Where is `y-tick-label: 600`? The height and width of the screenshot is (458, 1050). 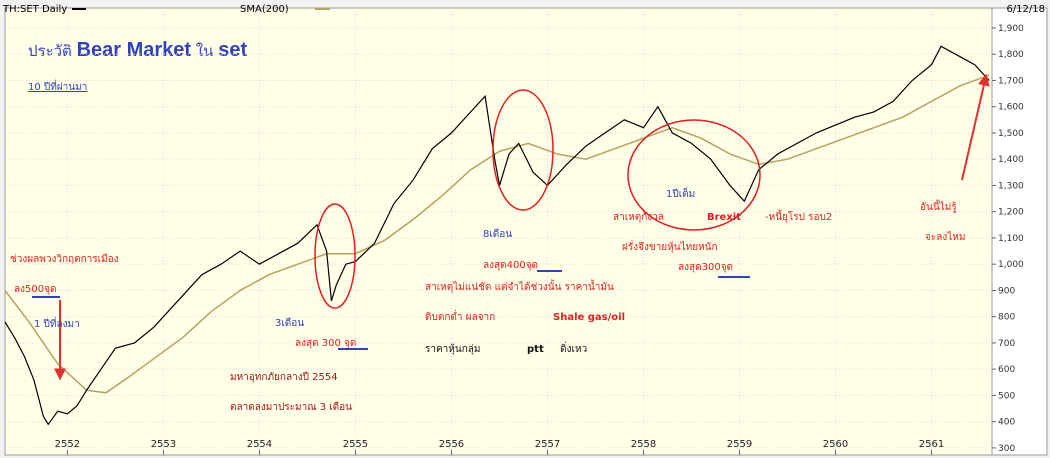
y-tick-label: 600 is located at coordinates (1006, 370).